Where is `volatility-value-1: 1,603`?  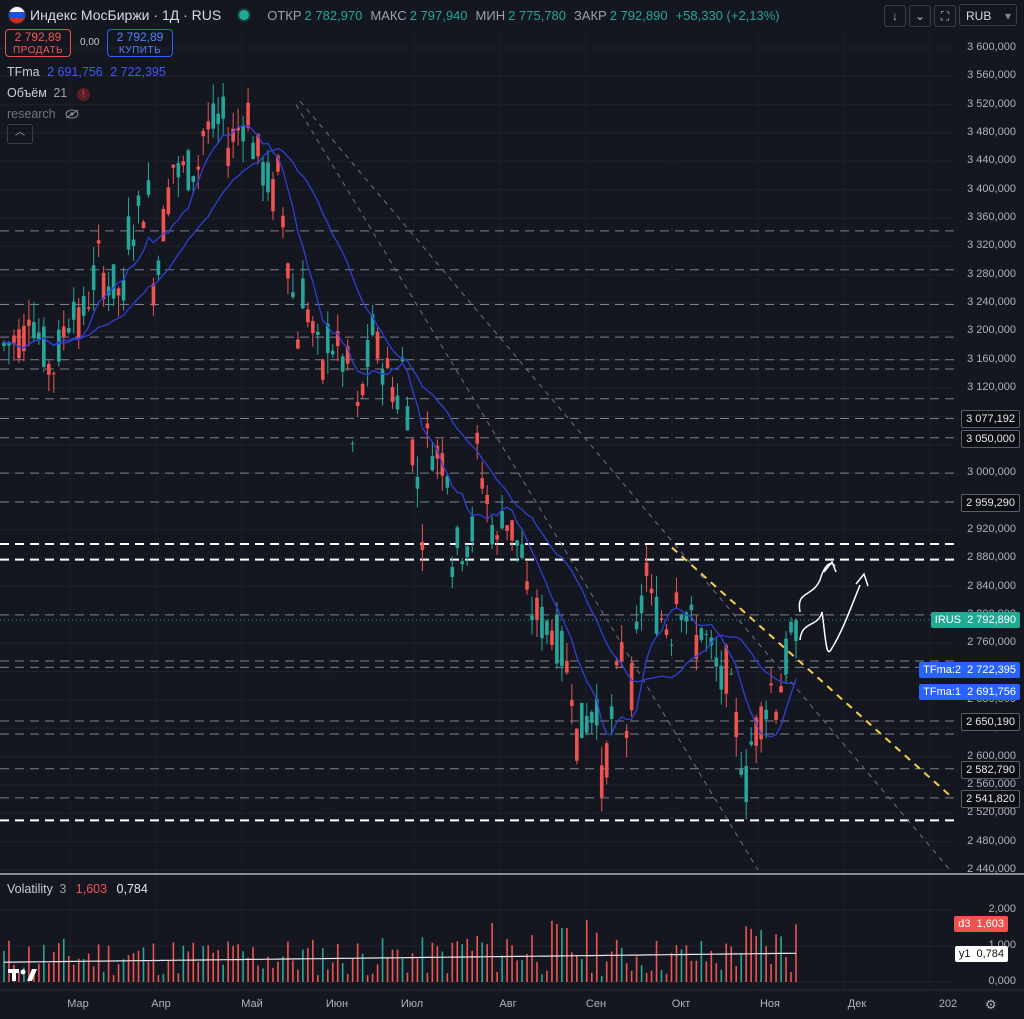
volatility-value-1: 1,603 is located at coordinates (91, 889).